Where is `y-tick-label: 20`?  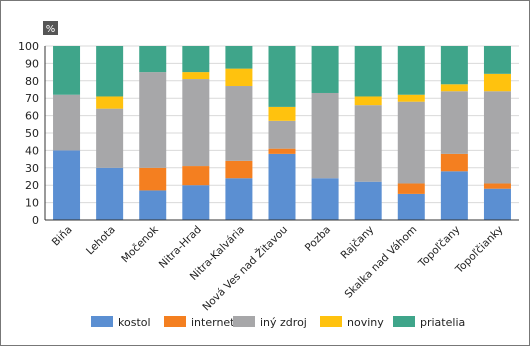 y-tick-label: 20 is located at coordinates (32, 185).